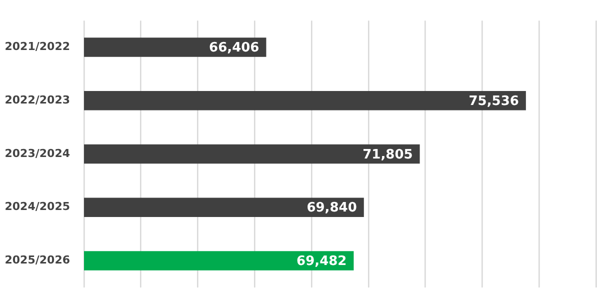 This screenshot has height=308, width=597. I want to click on y-tick-label: 2023/2024, so click(37, 153).